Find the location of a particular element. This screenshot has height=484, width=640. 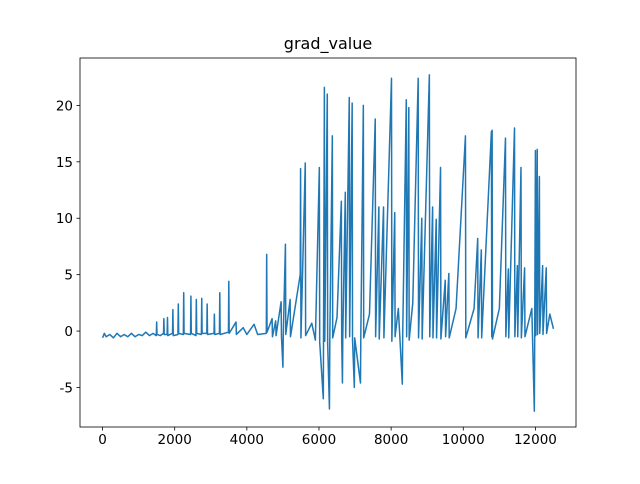

x-tick-label: 10000 is located at coordinates (463, 440).